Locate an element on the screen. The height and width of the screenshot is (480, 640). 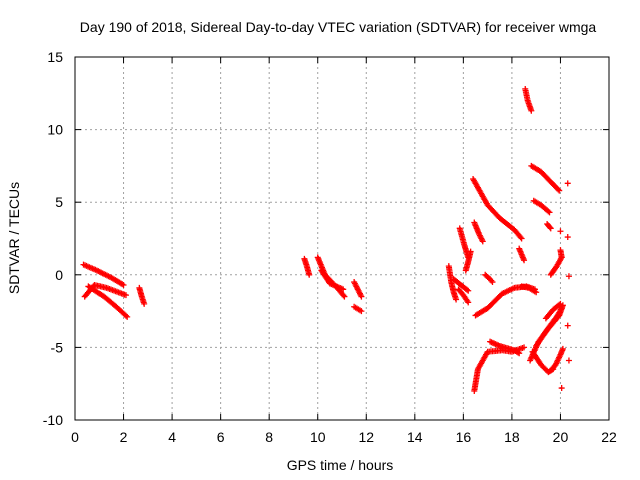
x-tick-label: 16 is located at coordinates (464, 437).